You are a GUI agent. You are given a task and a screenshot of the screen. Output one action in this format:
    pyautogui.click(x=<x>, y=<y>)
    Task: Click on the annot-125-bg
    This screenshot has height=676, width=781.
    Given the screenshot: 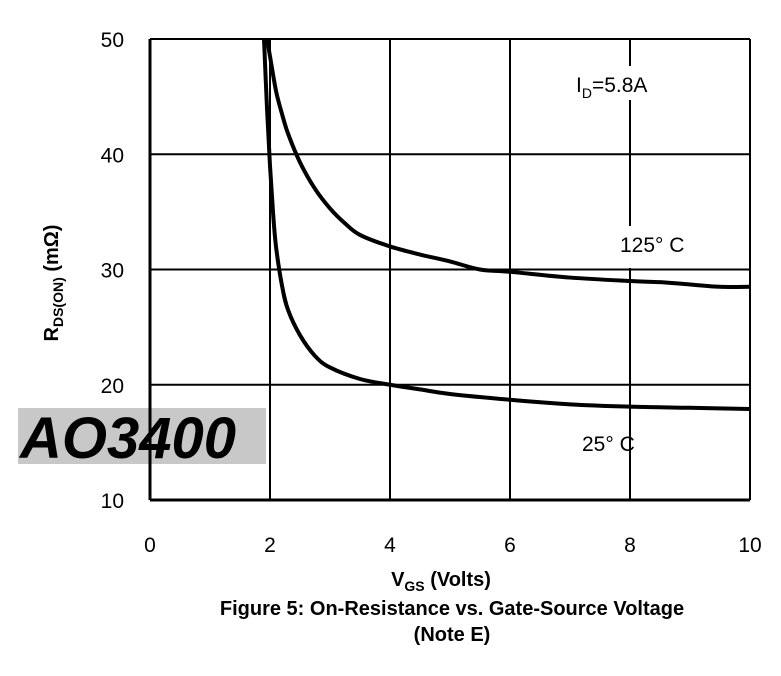 What is the action you would take?
    pyautogui.click(x=679, y=247)
    